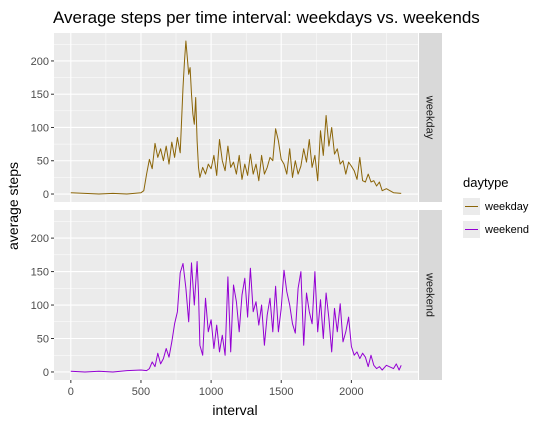  Describe the element at coordinates (506, 207) in the screenshot. I see `legend-label-weekday: weekday` at that location.